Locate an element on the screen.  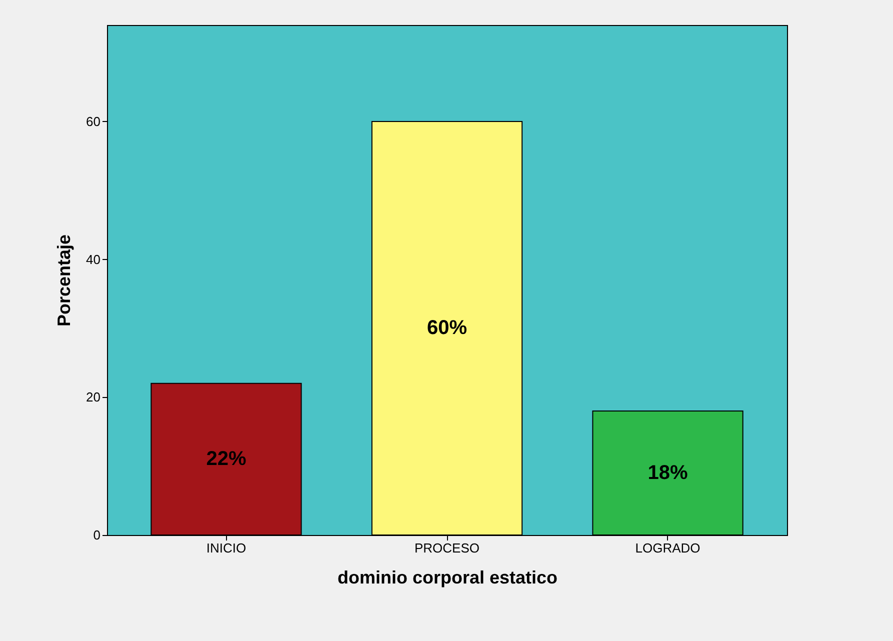
y-tick-label: 60 is located at coordinates (93, 121).